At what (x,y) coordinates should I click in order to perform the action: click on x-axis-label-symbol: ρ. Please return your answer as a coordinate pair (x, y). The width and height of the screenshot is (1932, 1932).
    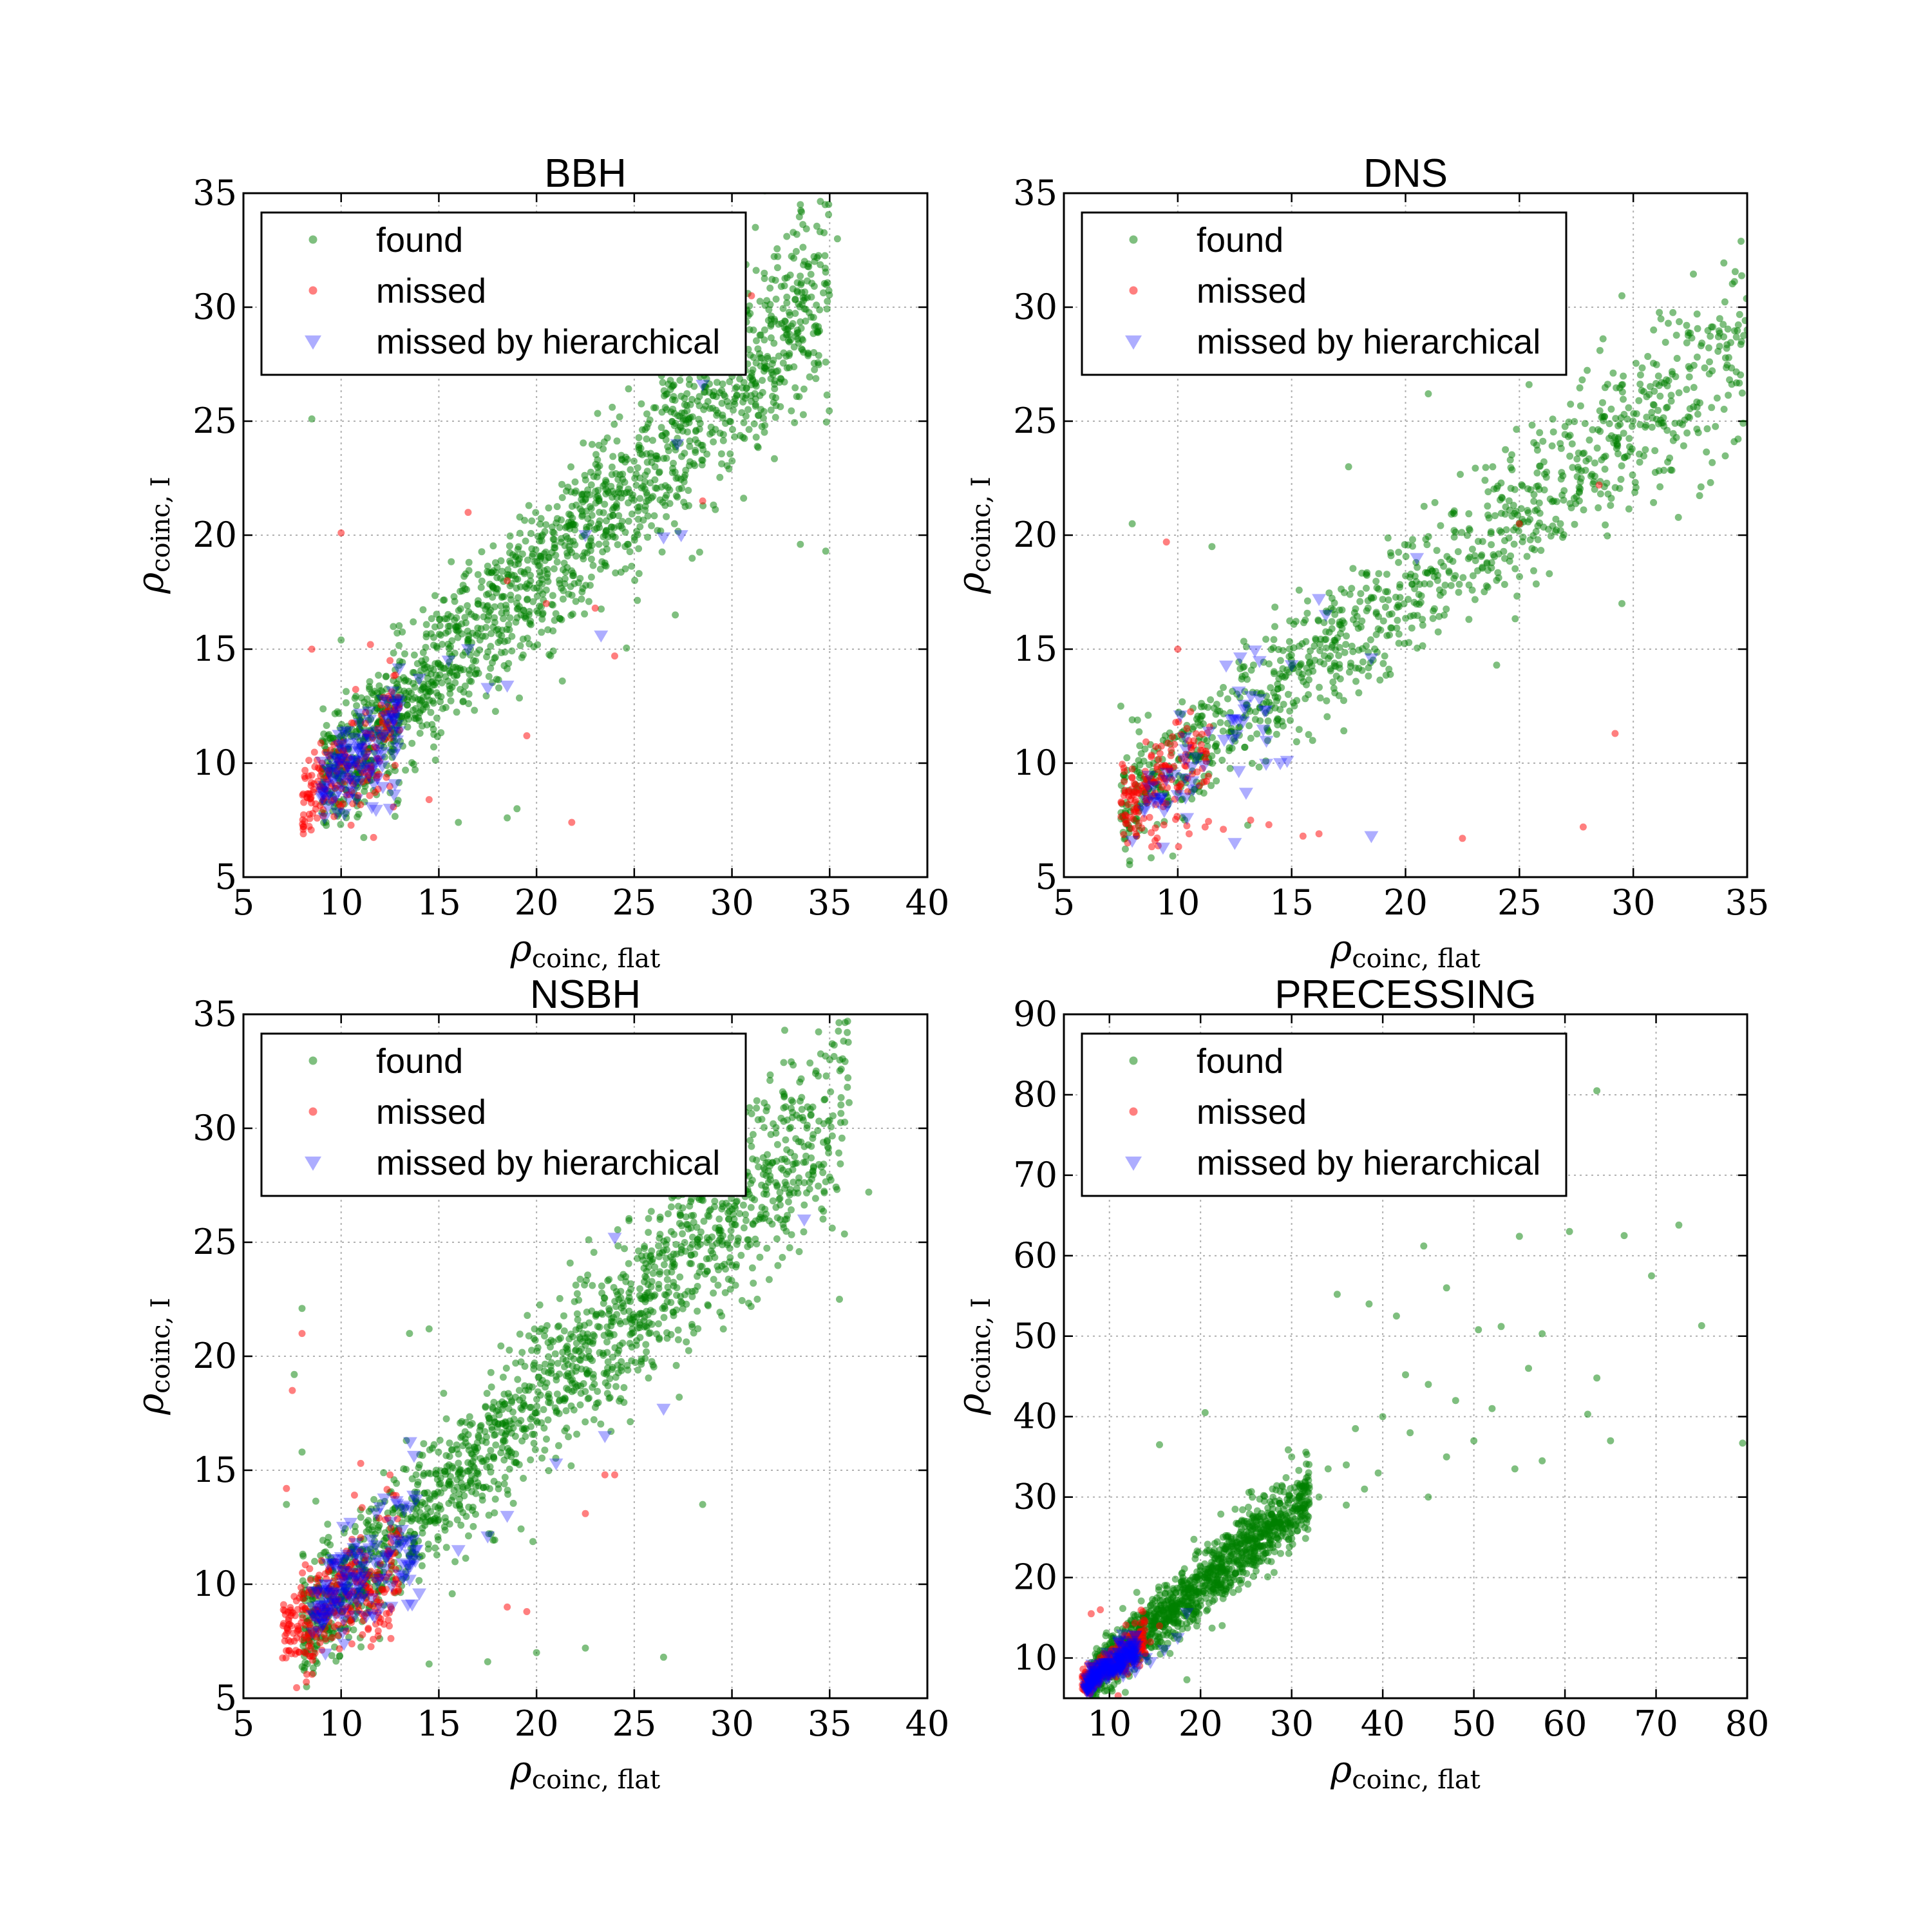
    Looking at the image, I should click on (1341, 949).